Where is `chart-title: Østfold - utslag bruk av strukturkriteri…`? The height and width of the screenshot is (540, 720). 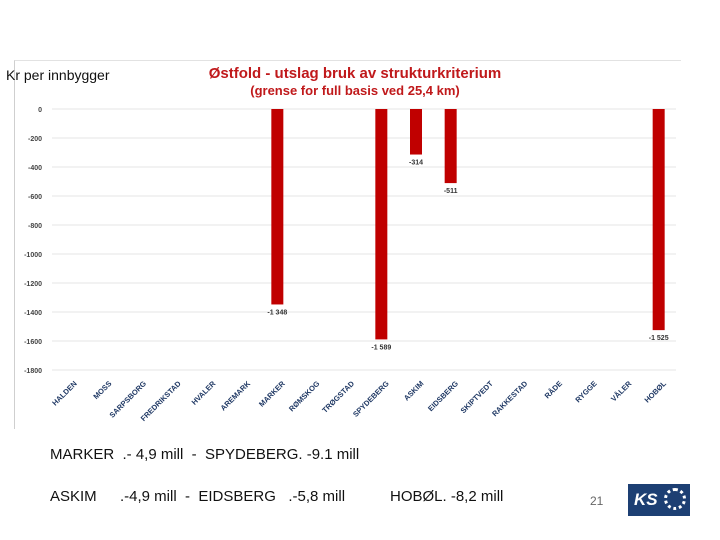 chart-title: Østfold - utslag bruk av strukturkriteri… is located at coordinates (355, 73).